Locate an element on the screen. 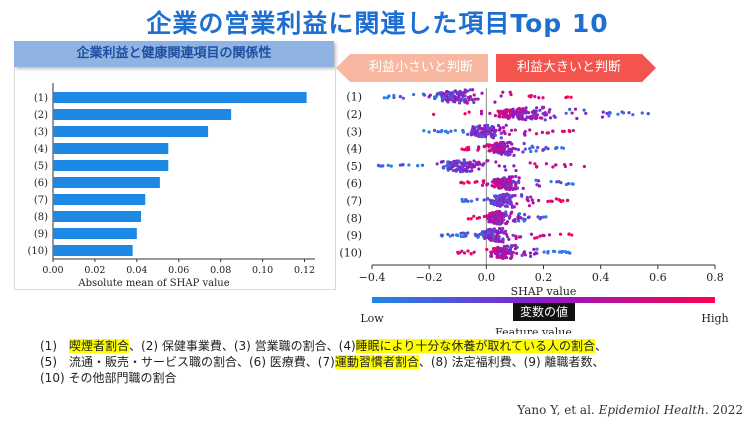 The height and width of the screenshot is (425, 755). swarm-category-label: (8) is located at coordinates (354, 218).